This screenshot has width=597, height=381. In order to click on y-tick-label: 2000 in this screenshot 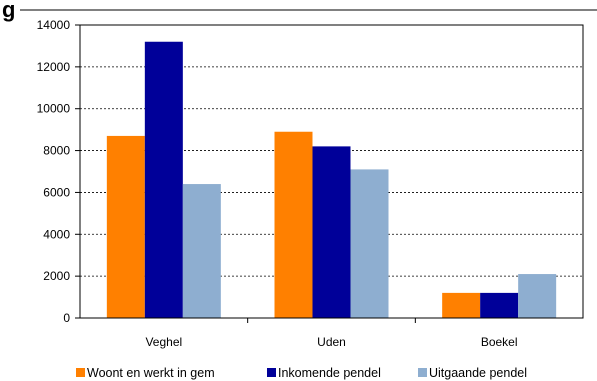, I will do `click(56, 276)`.